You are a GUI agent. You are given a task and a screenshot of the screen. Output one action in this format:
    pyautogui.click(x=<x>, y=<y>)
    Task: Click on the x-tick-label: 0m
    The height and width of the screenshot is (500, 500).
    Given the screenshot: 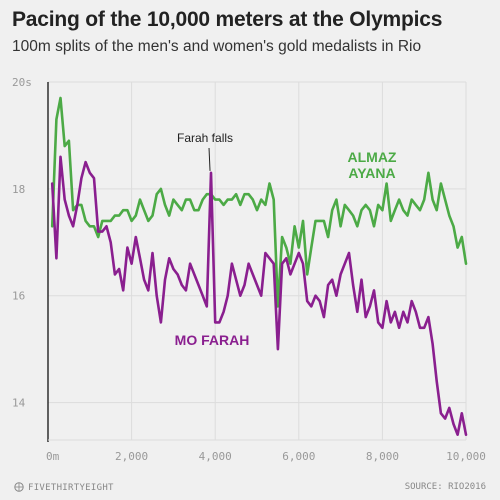 What is the action you would take?
    pyautogui.click(x=53, y=456)
    